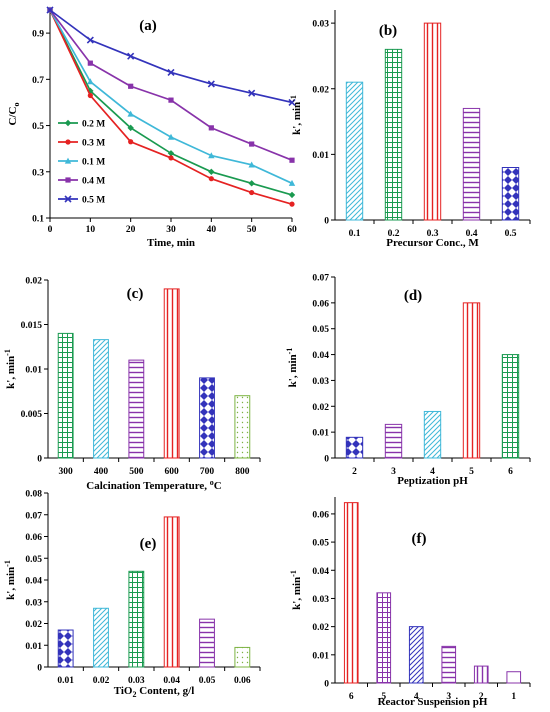 Image resolution: width=550 pixels, height=712 pixels. I want to click on bar-0.2, so click(393, 134).